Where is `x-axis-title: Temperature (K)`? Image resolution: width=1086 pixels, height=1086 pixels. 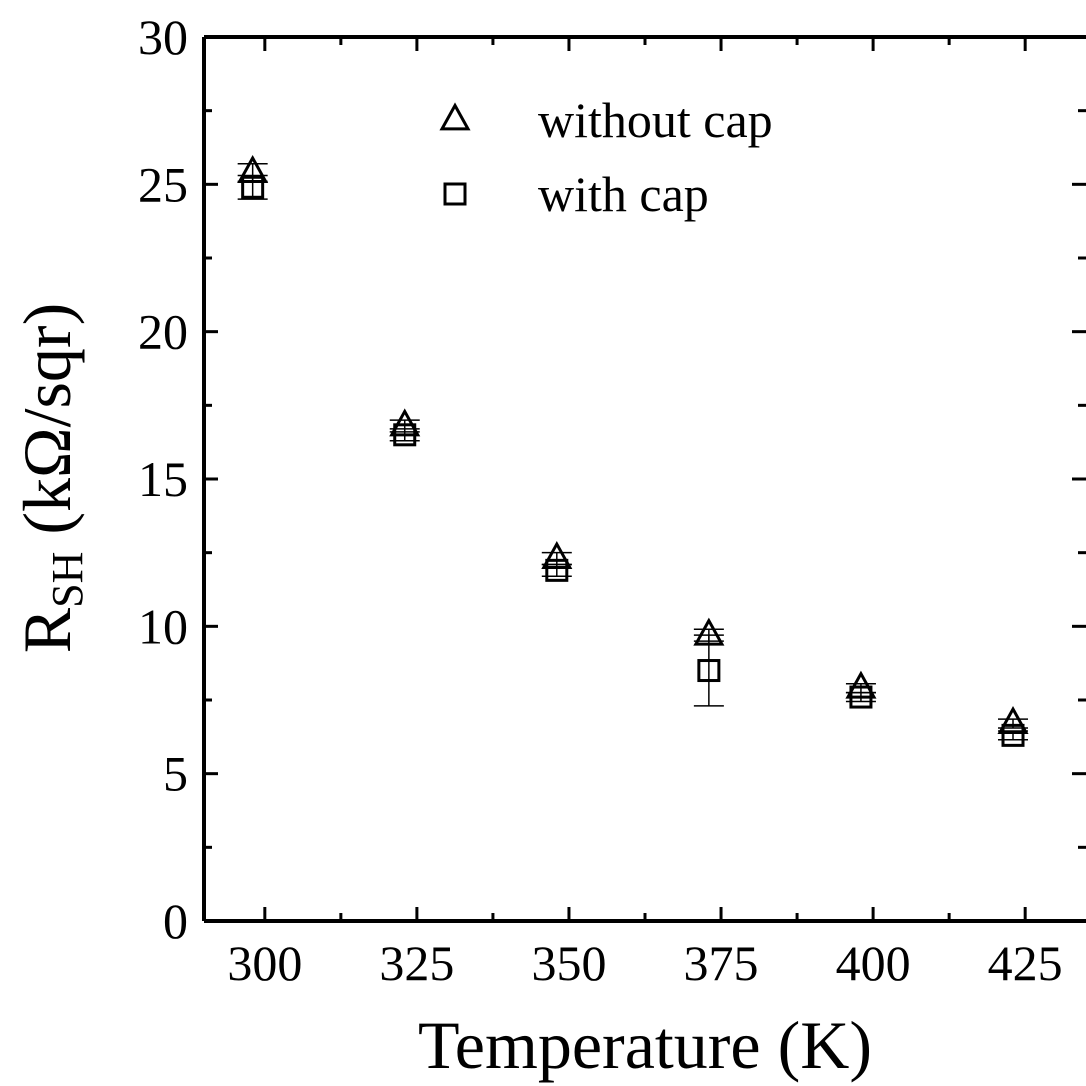 x-axis-title: Temperature (K) is located at coordinates (645, 1045).